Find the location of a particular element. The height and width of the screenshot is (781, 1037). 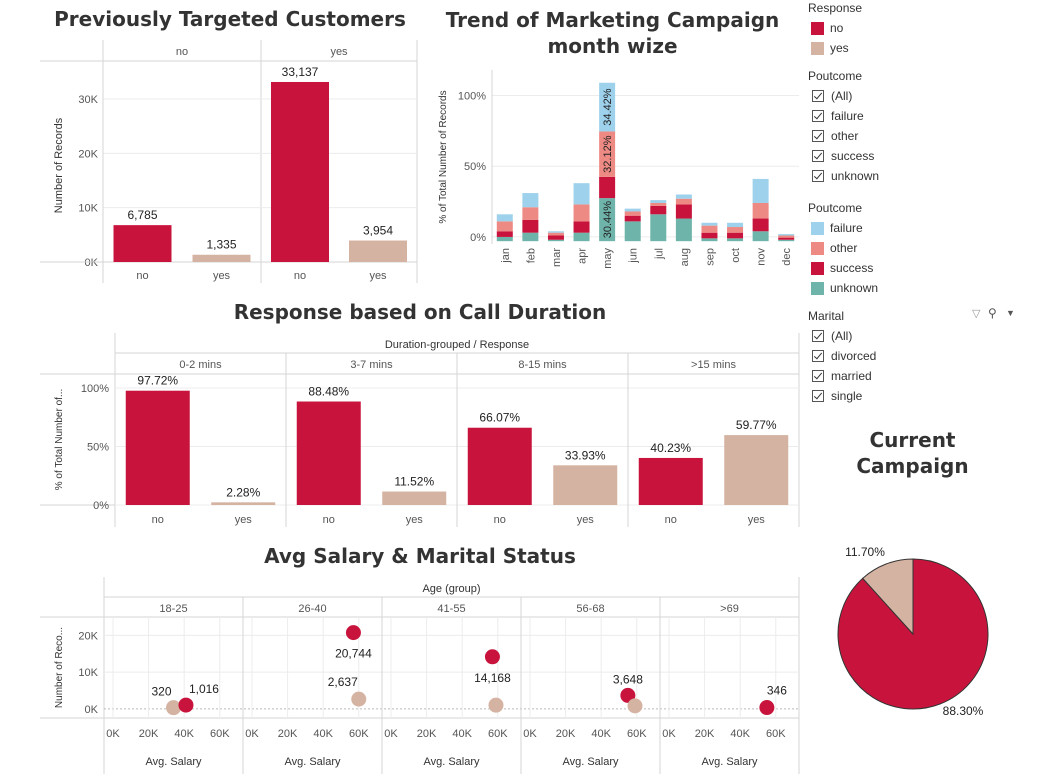

poutcome-color-legend-title: Poutcome is located at coordinates (835, 208).